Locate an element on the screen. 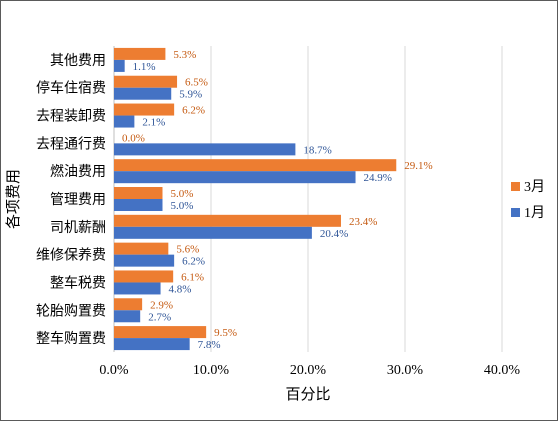 The width and height of the screenshot is (558, 421). legend: 3月 1月 is located at coordinates (528, 200).